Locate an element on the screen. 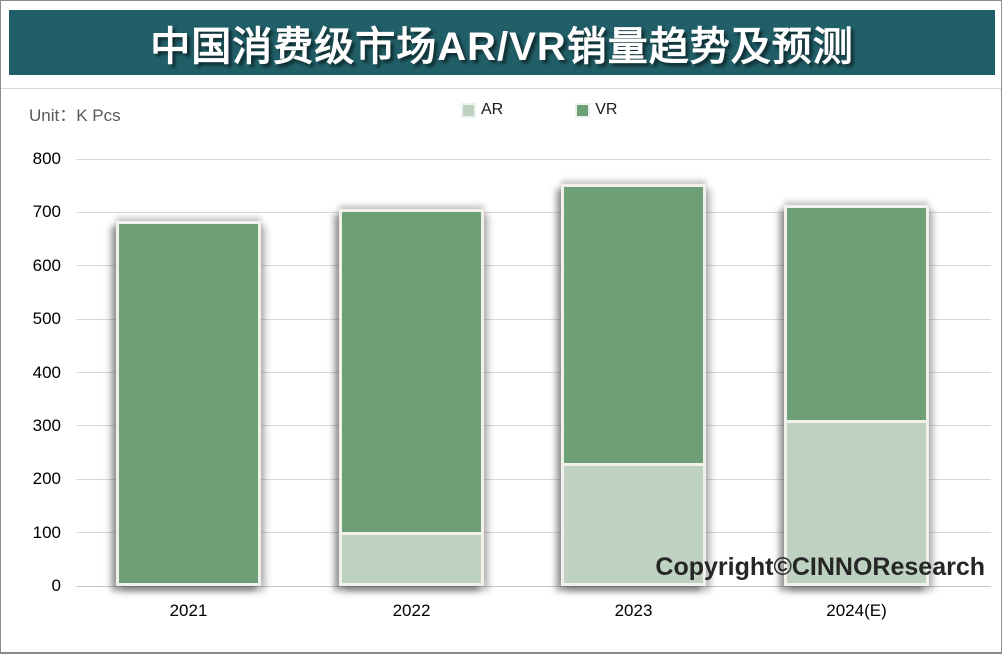 The height and width of the screenshot is (654, 1002). title-banner: 中国消费级市场AR/VR销量趋势及预测 is located at coordinates (502, 42).